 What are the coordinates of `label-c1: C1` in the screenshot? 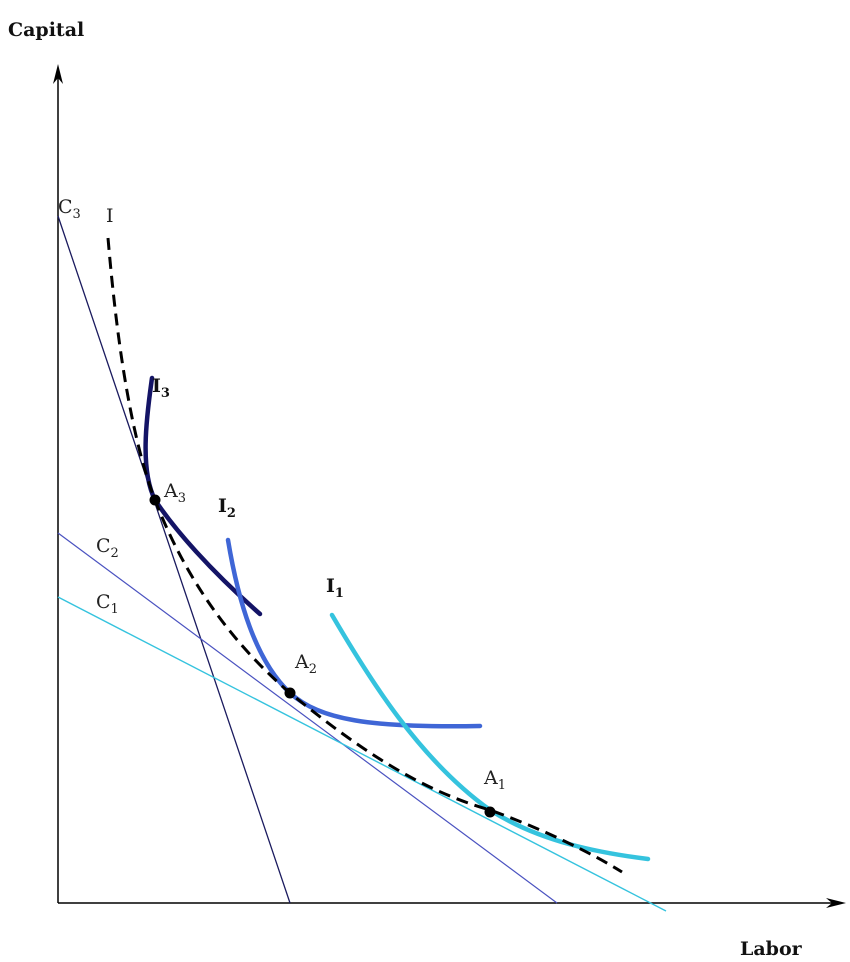 It's located at (107, 604).